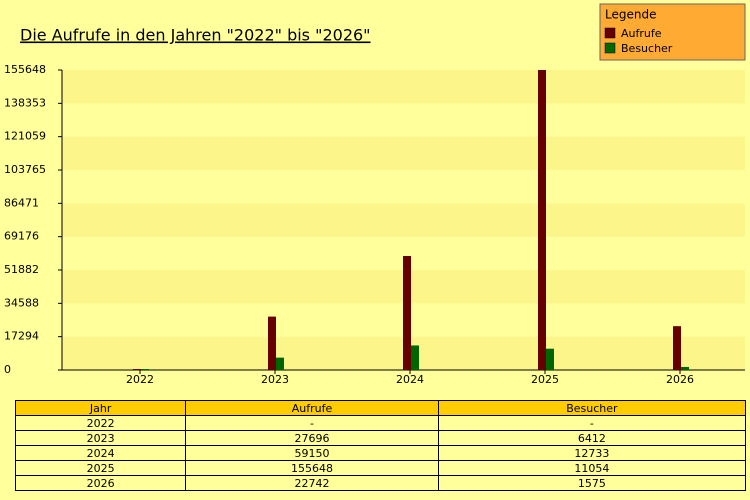  What do you see at coordinates (592, 408) in the screenshot?
I see `table-header: Besucher` at bounding box center [592, 408].